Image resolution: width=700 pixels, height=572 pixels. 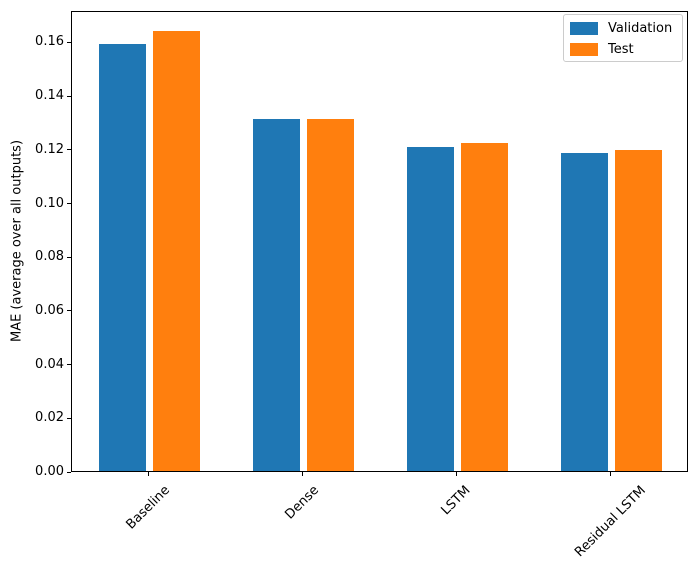 I want to click on legend-label-test: Test, so click(x=621, y=49).